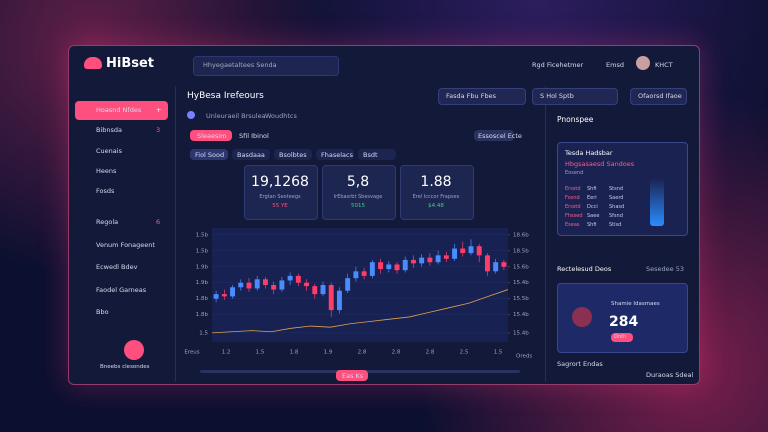 The image size is (768, 432). What do you see at coordinates (102, 312) in the screenshot?
I see `sidebar-label: Bbo` at bounding box center [102, 312].